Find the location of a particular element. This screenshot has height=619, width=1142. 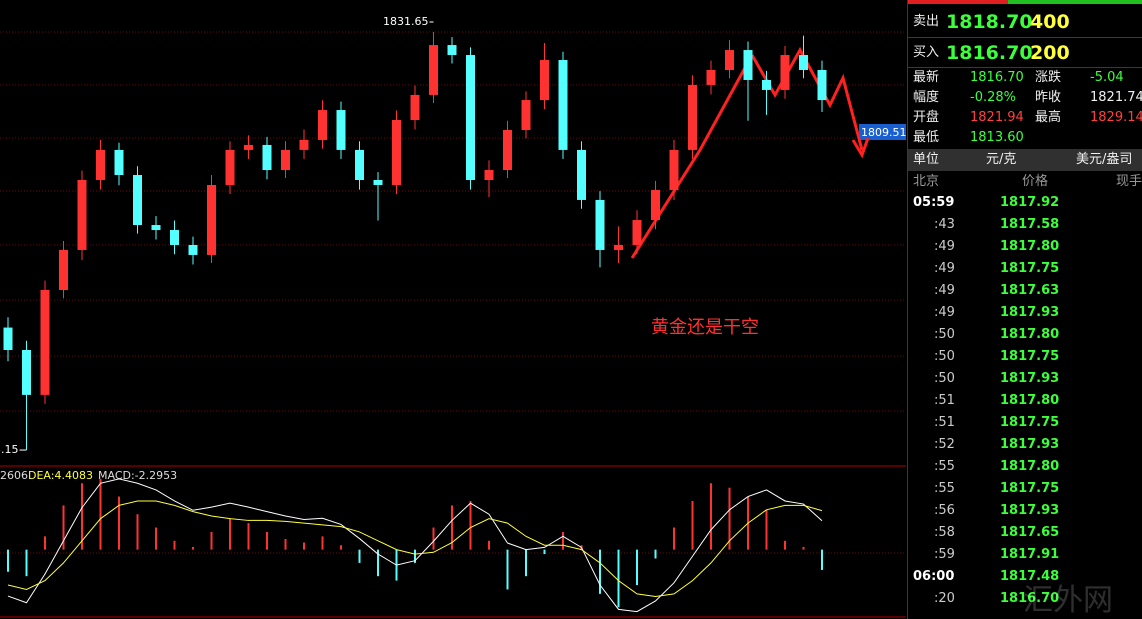

stat-label: 开盘 is located at coordinates (926, 117).